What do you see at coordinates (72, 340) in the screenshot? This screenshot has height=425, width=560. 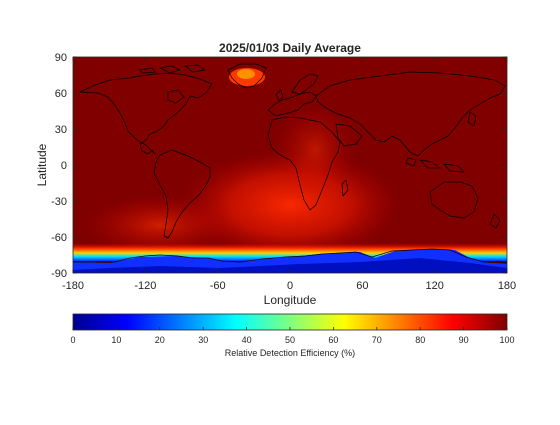 I see `colorbar-tick-label: 0` at bounding box center [72, 340].